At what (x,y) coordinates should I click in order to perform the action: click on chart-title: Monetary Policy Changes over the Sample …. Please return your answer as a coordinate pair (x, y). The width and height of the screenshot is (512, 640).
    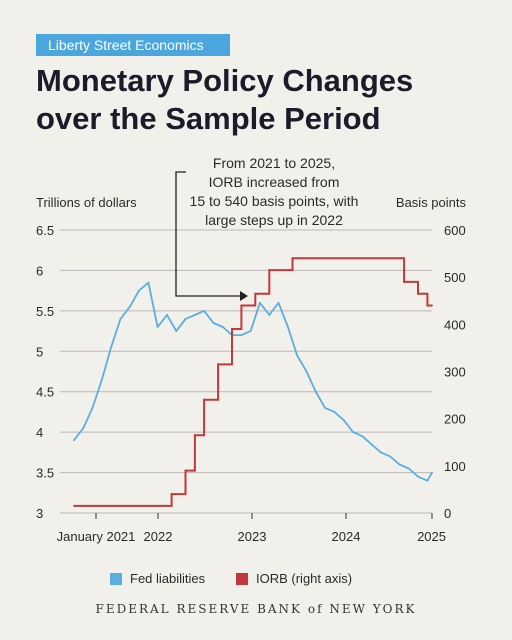
    Looking at the image, I should click on (256, 100).